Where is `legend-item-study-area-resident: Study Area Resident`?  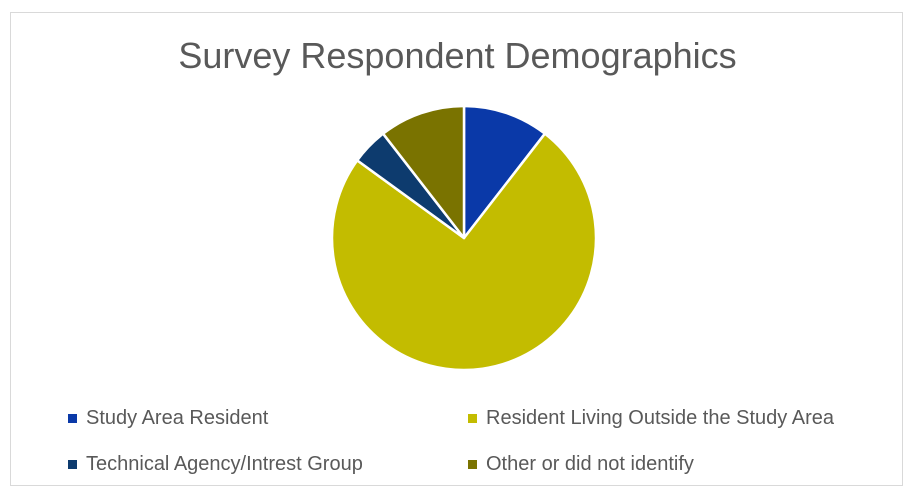 legend-item-study-area-resident: Study Area Resident is located at coordinates (168, 418).